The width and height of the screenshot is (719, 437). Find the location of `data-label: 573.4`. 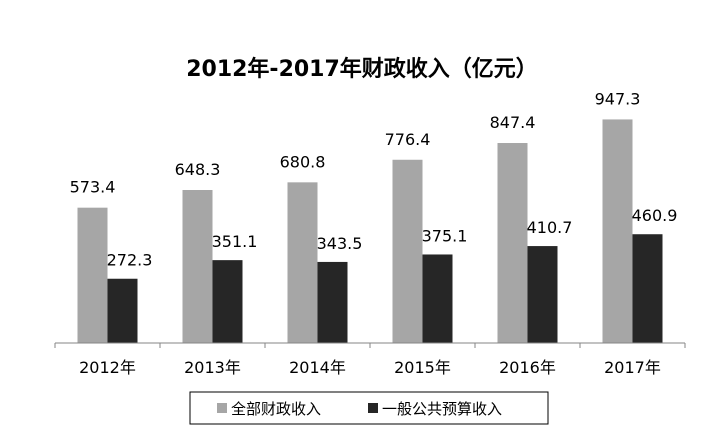

data-label: 573.4 is located at coordinates (93, 187).